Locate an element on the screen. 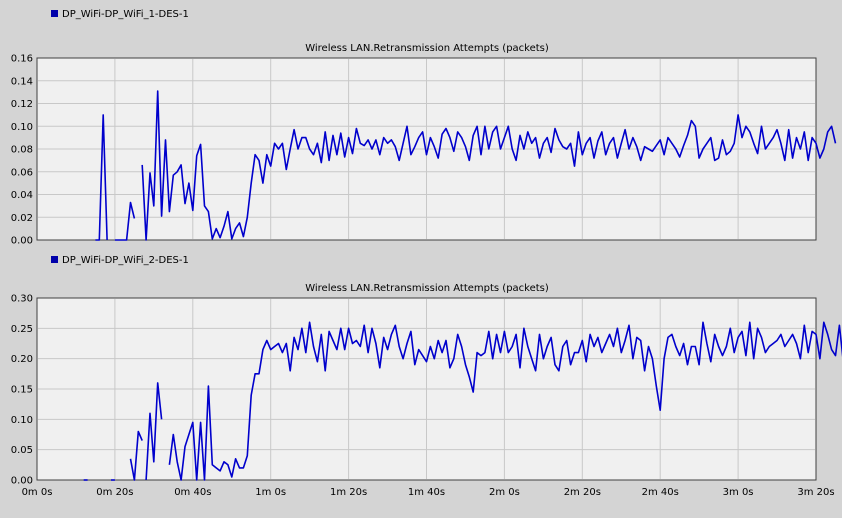  x-tick-label: 1m 0s is located at coordinates (270, 492).